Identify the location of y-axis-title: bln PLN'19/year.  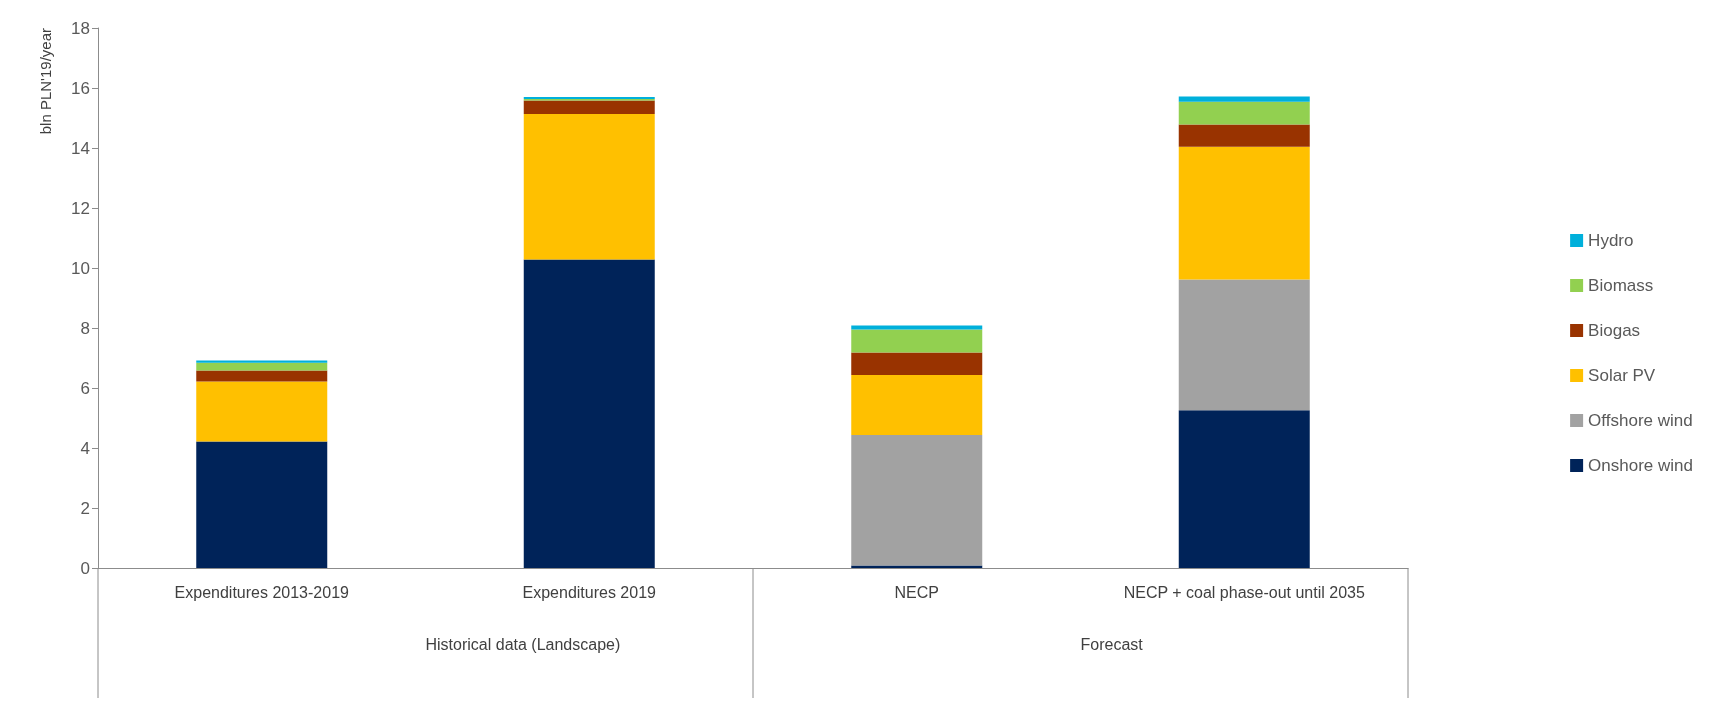
(45, 81).